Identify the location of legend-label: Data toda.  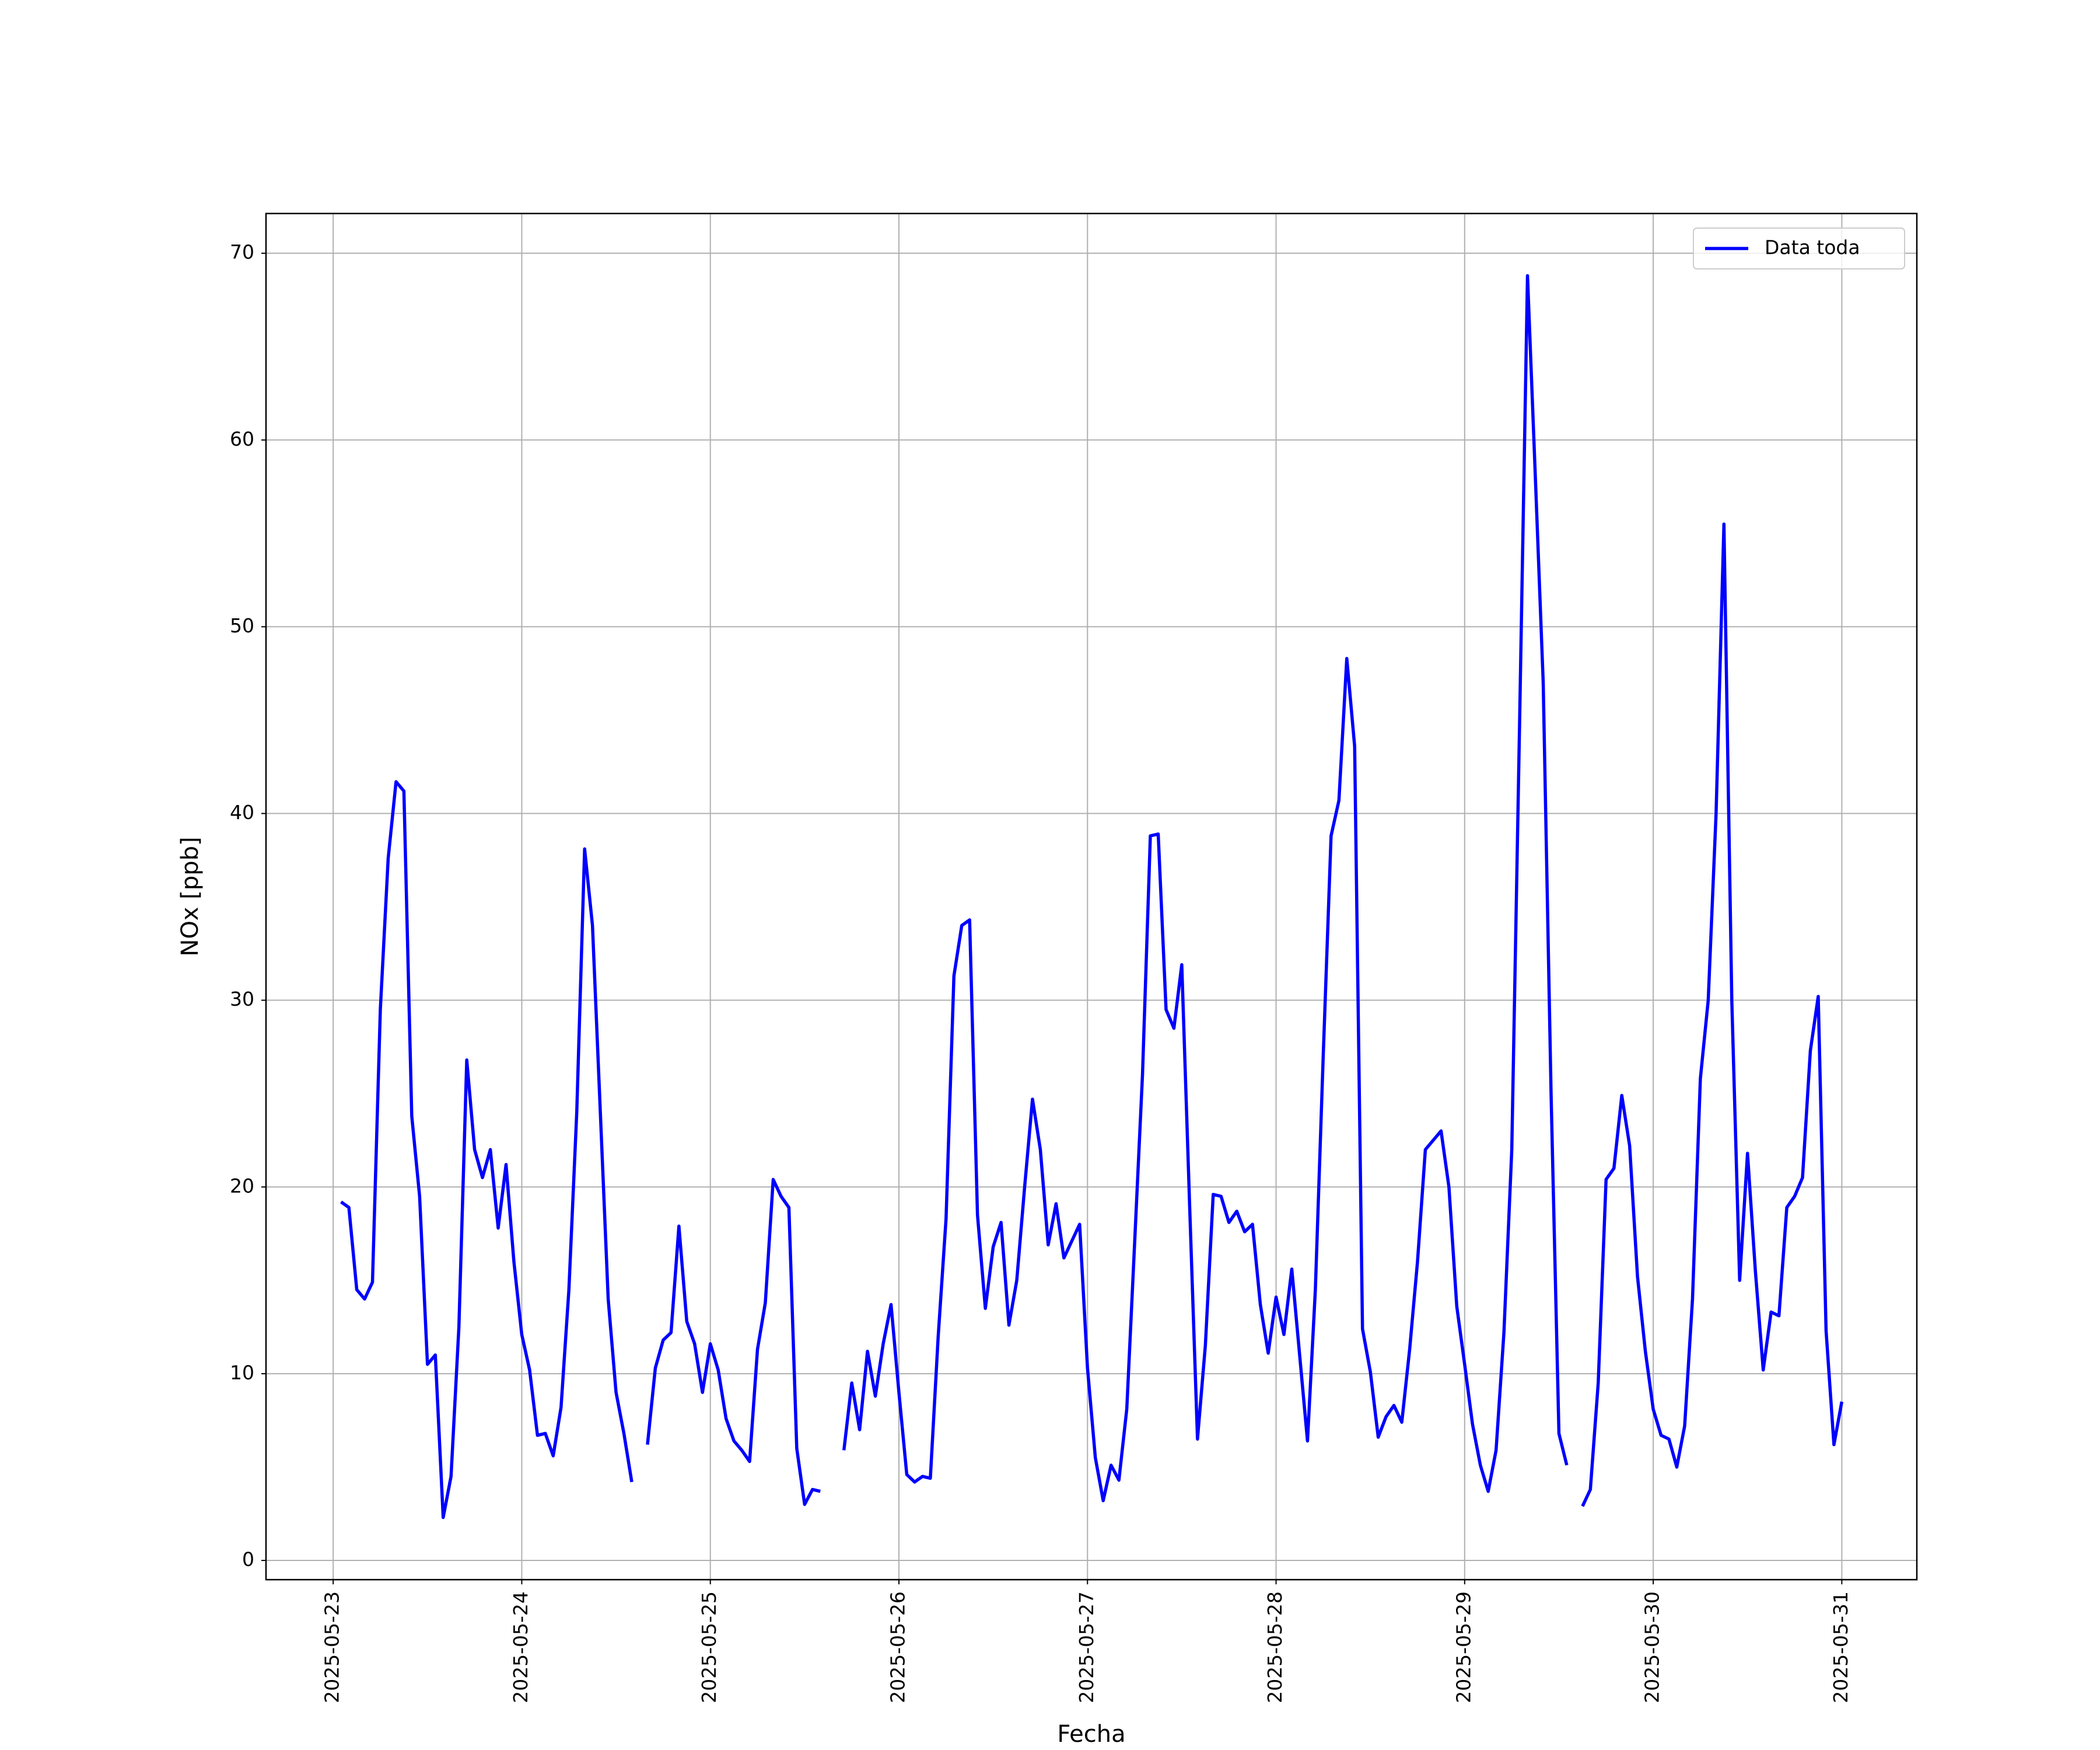
(1812, 247).